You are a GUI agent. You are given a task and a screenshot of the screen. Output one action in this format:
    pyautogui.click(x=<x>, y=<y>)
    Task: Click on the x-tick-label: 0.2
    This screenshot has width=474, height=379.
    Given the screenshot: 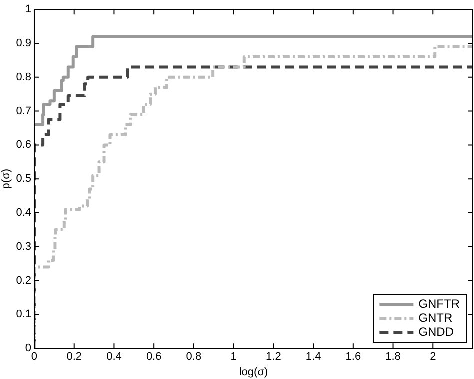 What is the action you would take?
    pyautogui.click(x=74, y=357)
    